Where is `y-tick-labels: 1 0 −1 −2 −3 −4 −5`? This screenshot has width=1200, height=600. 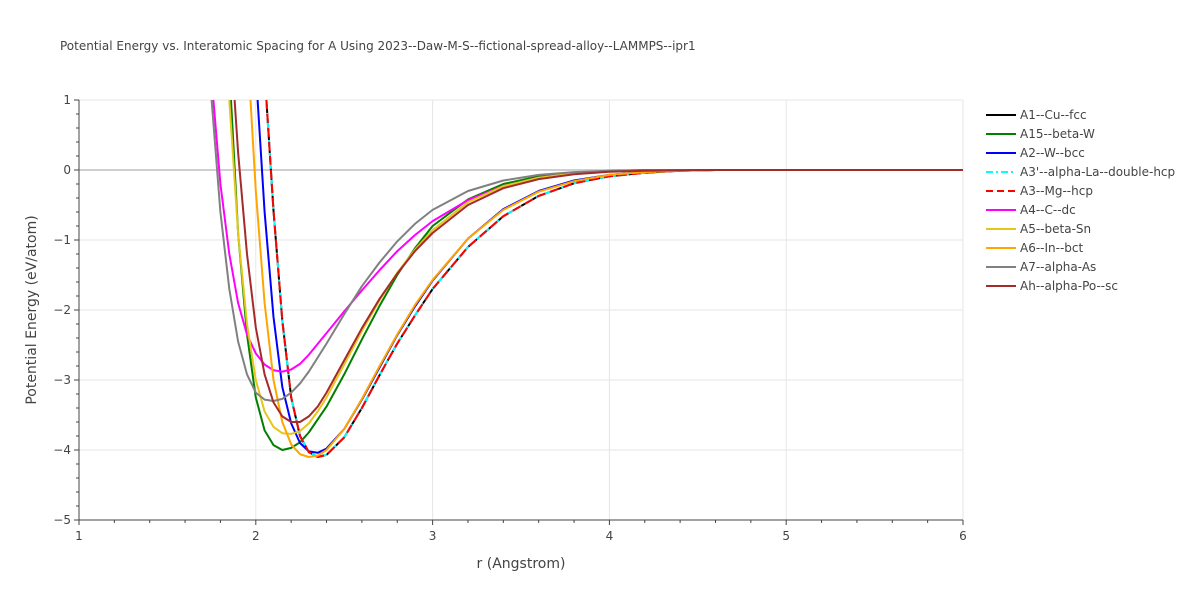 y-tick-labels: 1 0 −1 −2 −3 −4 −5 is located at coordinates (62, 310).